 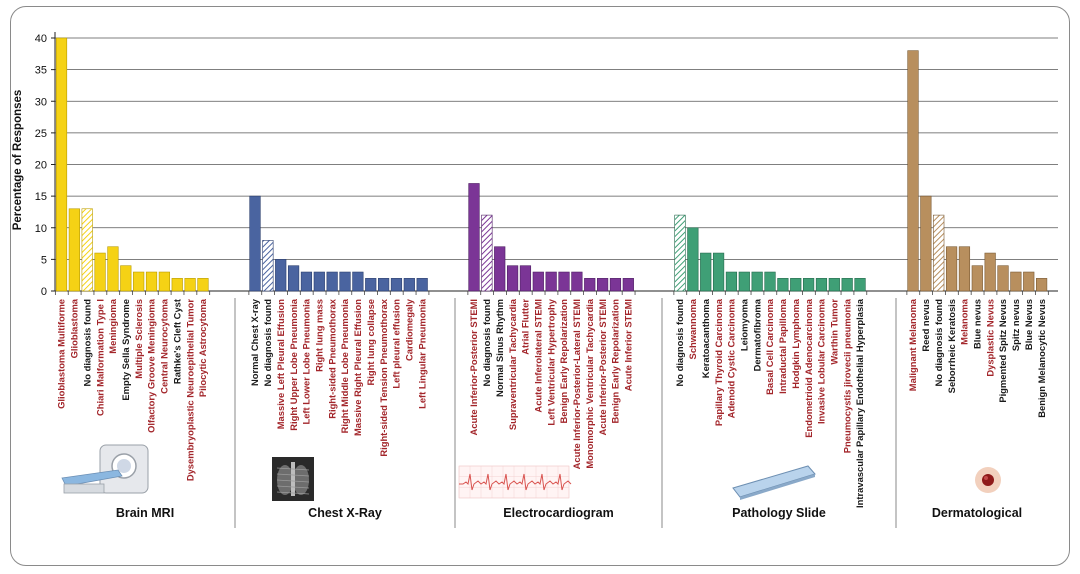 What do you see at coordinates (977, 324) in the screenshot?
I see `category-label: Blue nevus` at bounding box center [977, 324].